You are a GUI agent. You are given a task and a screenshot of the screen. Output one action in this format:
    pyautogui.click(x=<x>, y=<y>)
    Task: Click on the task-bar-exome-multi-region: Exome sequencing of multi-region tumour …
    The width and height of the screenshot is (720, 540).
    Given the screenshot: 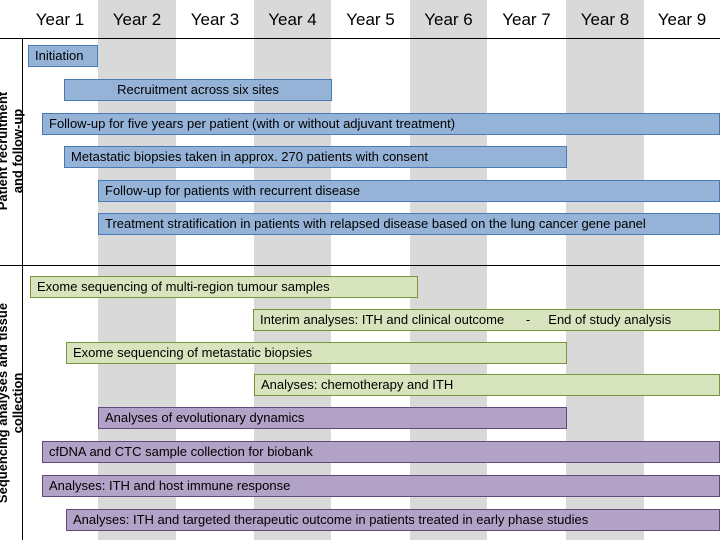 What is the action you would take?
    pyautogui.click(x=224, y=287)
    